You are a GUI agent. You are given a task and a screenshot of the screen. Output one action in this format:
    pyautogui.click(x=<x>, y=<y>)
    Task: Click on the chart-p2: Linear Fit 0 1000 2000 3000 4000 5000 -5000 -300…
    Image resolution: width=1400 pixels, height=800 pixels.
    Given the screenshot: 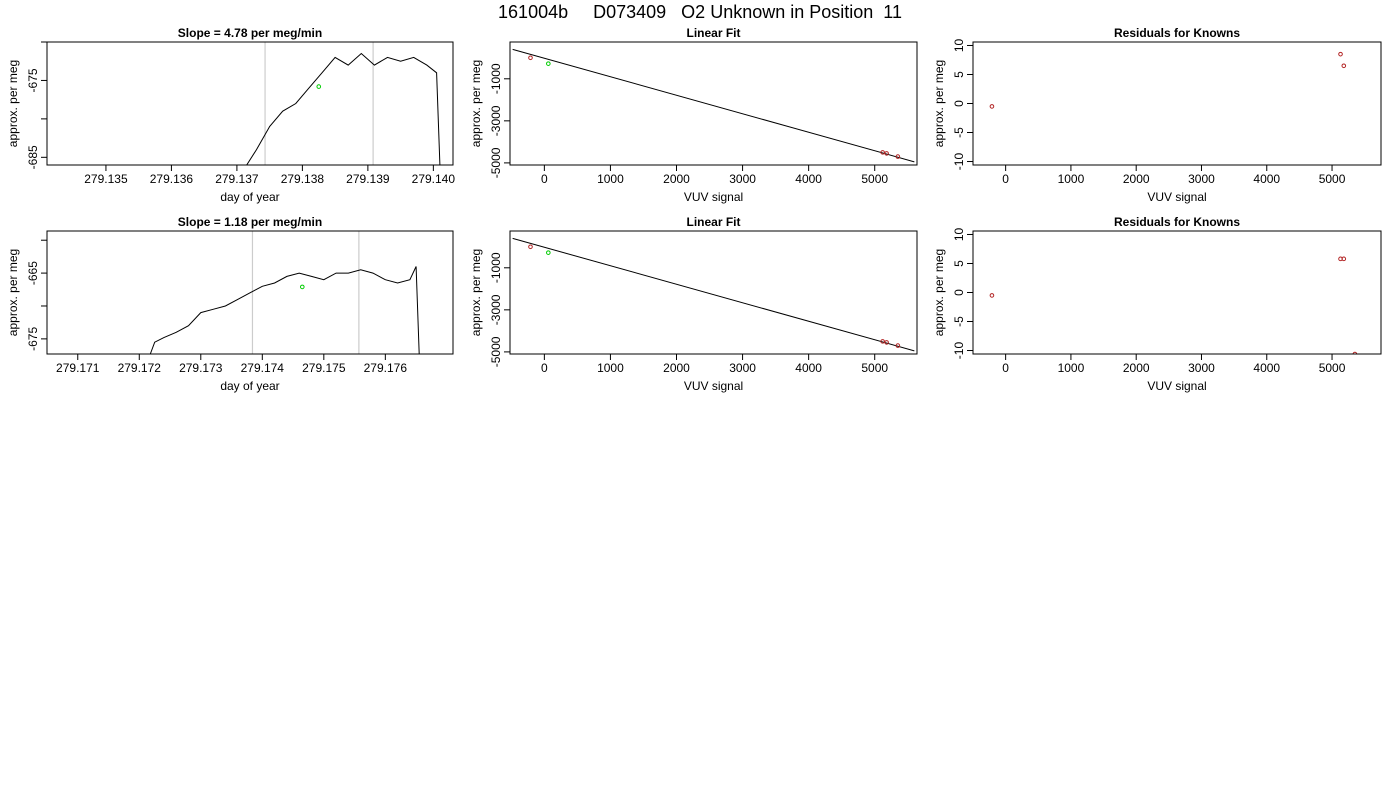 What is the action you would take?
    pyautogui.click(x=693, y=115)
    